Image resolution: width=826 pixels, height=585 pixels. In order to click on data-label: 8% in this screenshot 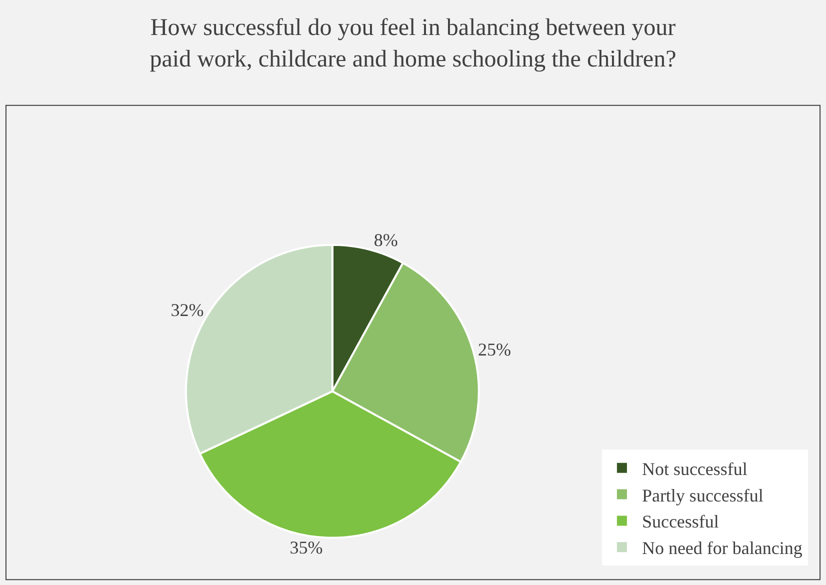, I will do `click(386, 240)`.